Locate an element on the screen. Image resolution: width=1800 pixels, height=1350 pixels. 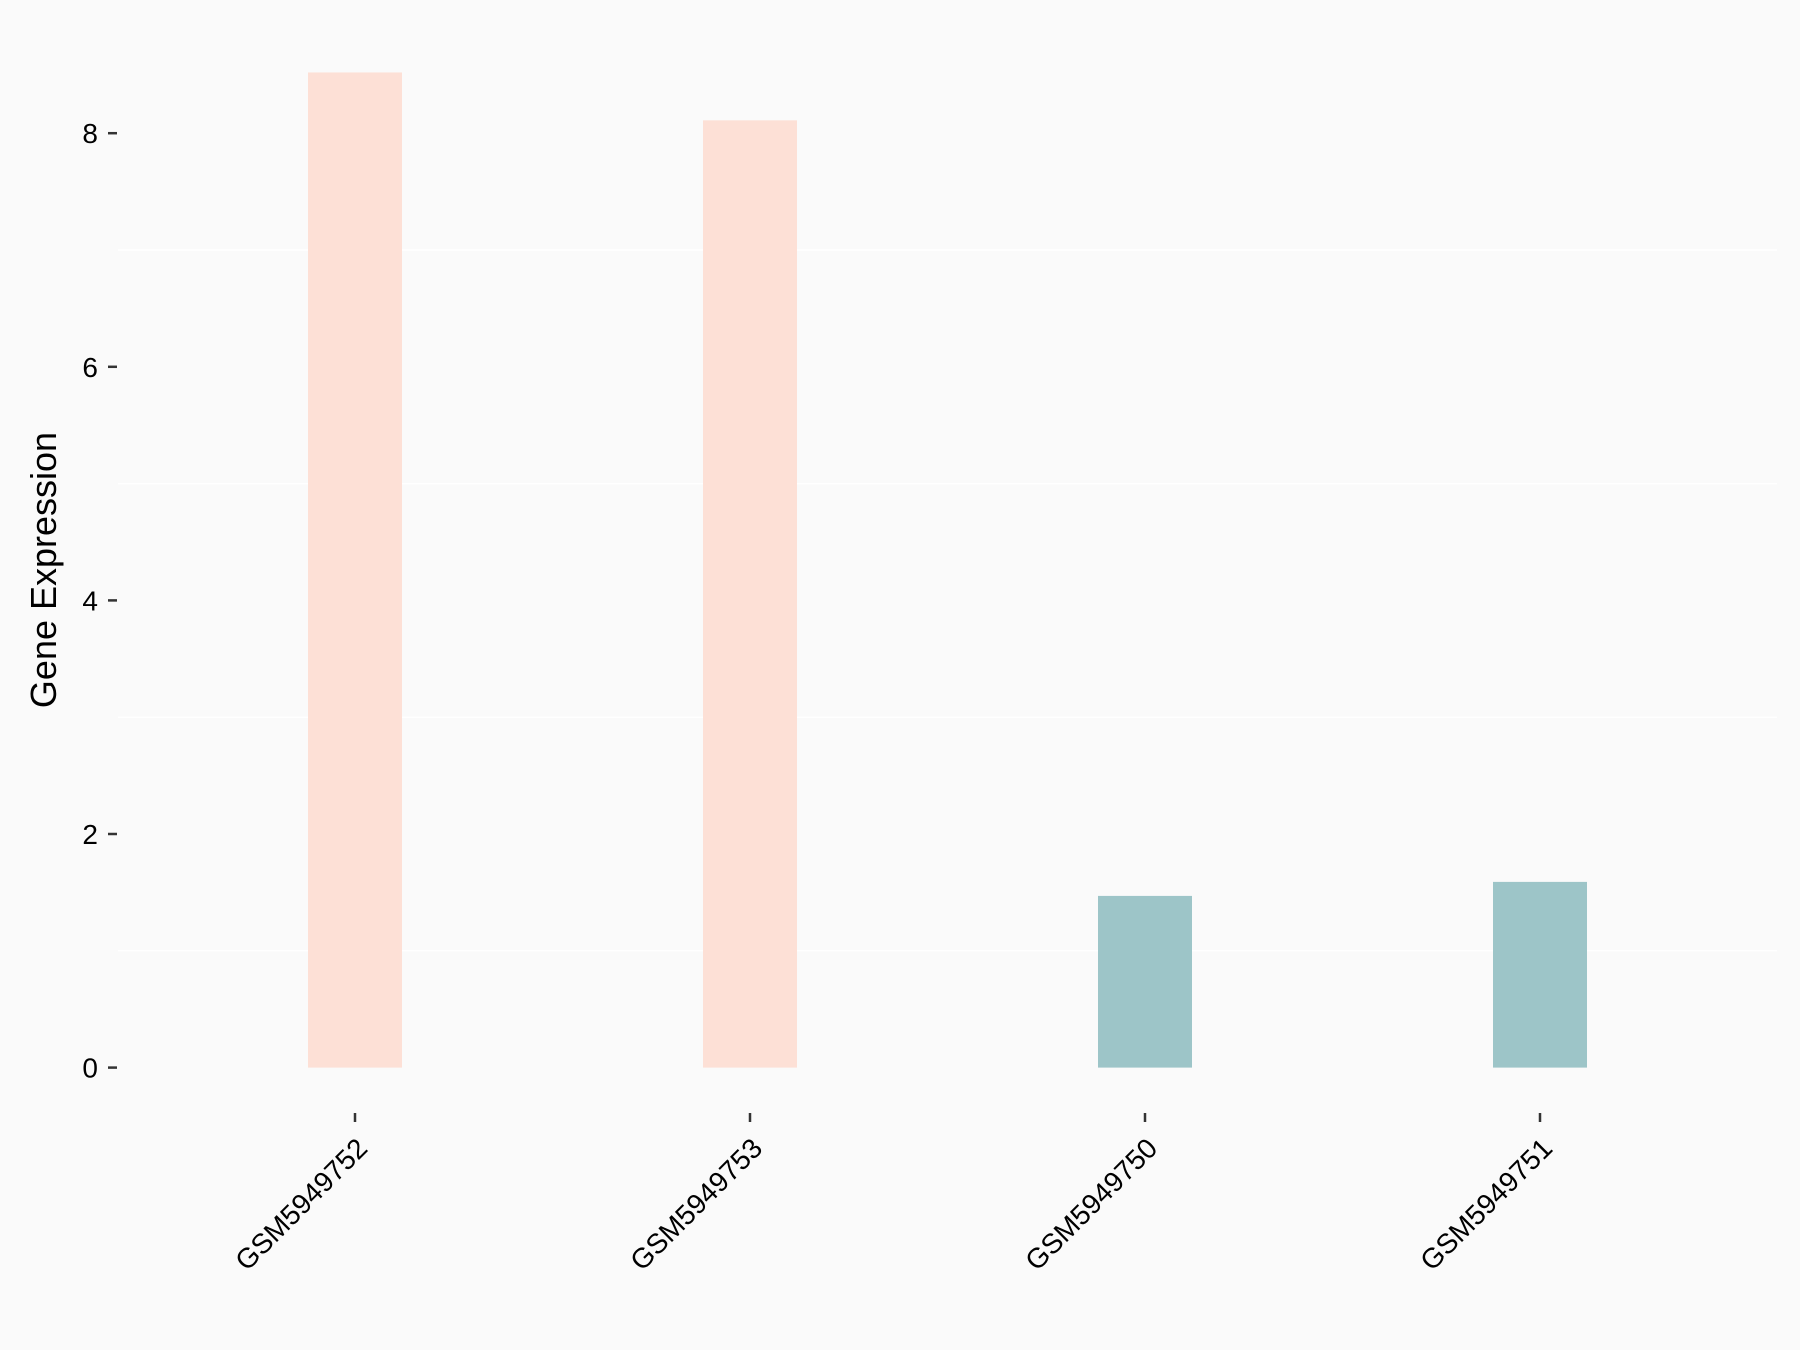
y-tick-label: 6 is located at coordinates (90, 367).